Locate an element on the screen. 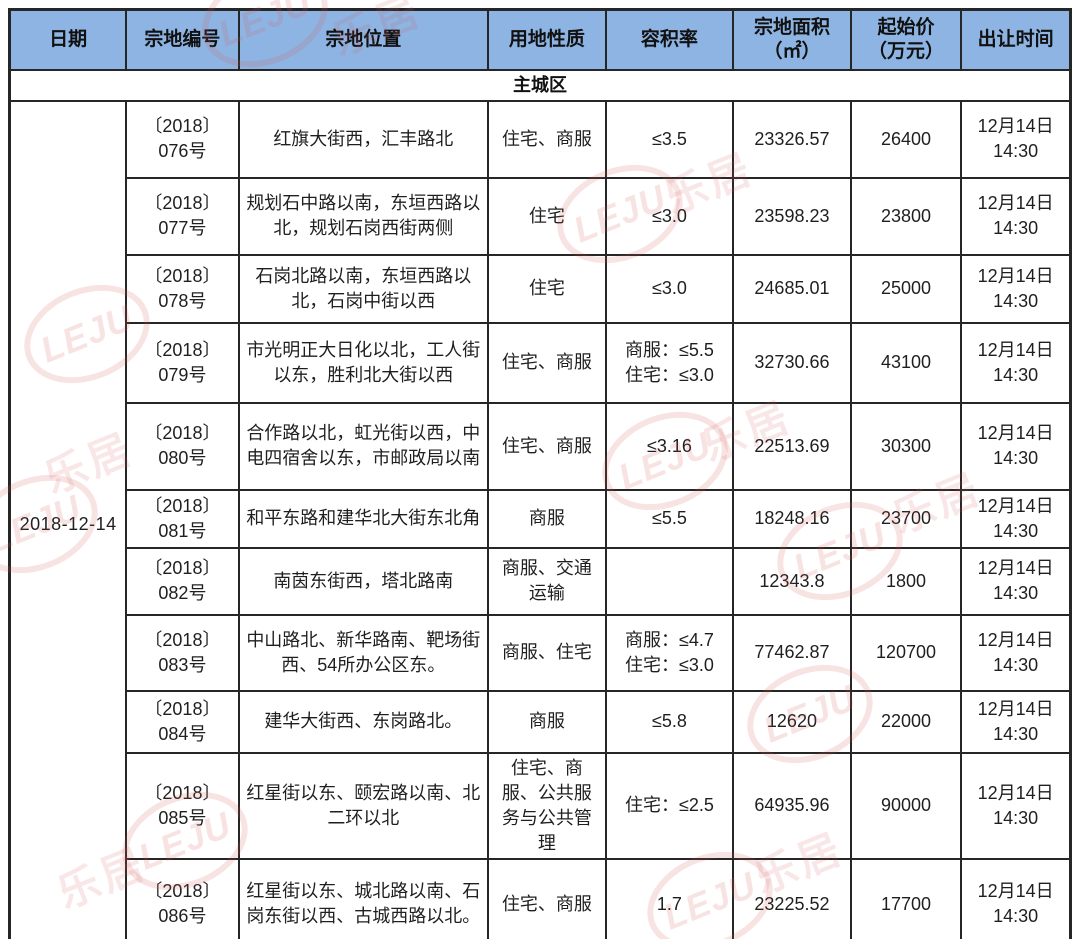  parcel-location-cell: 南茵东街西，塔北路南 is located at coordinates (363, 581).